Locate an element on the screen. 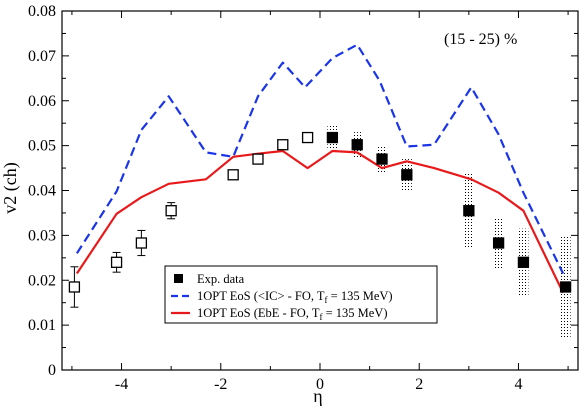 The height and width of the screenshot is (409, 580). legend-marker-exp is located at coordinates (178, 278).